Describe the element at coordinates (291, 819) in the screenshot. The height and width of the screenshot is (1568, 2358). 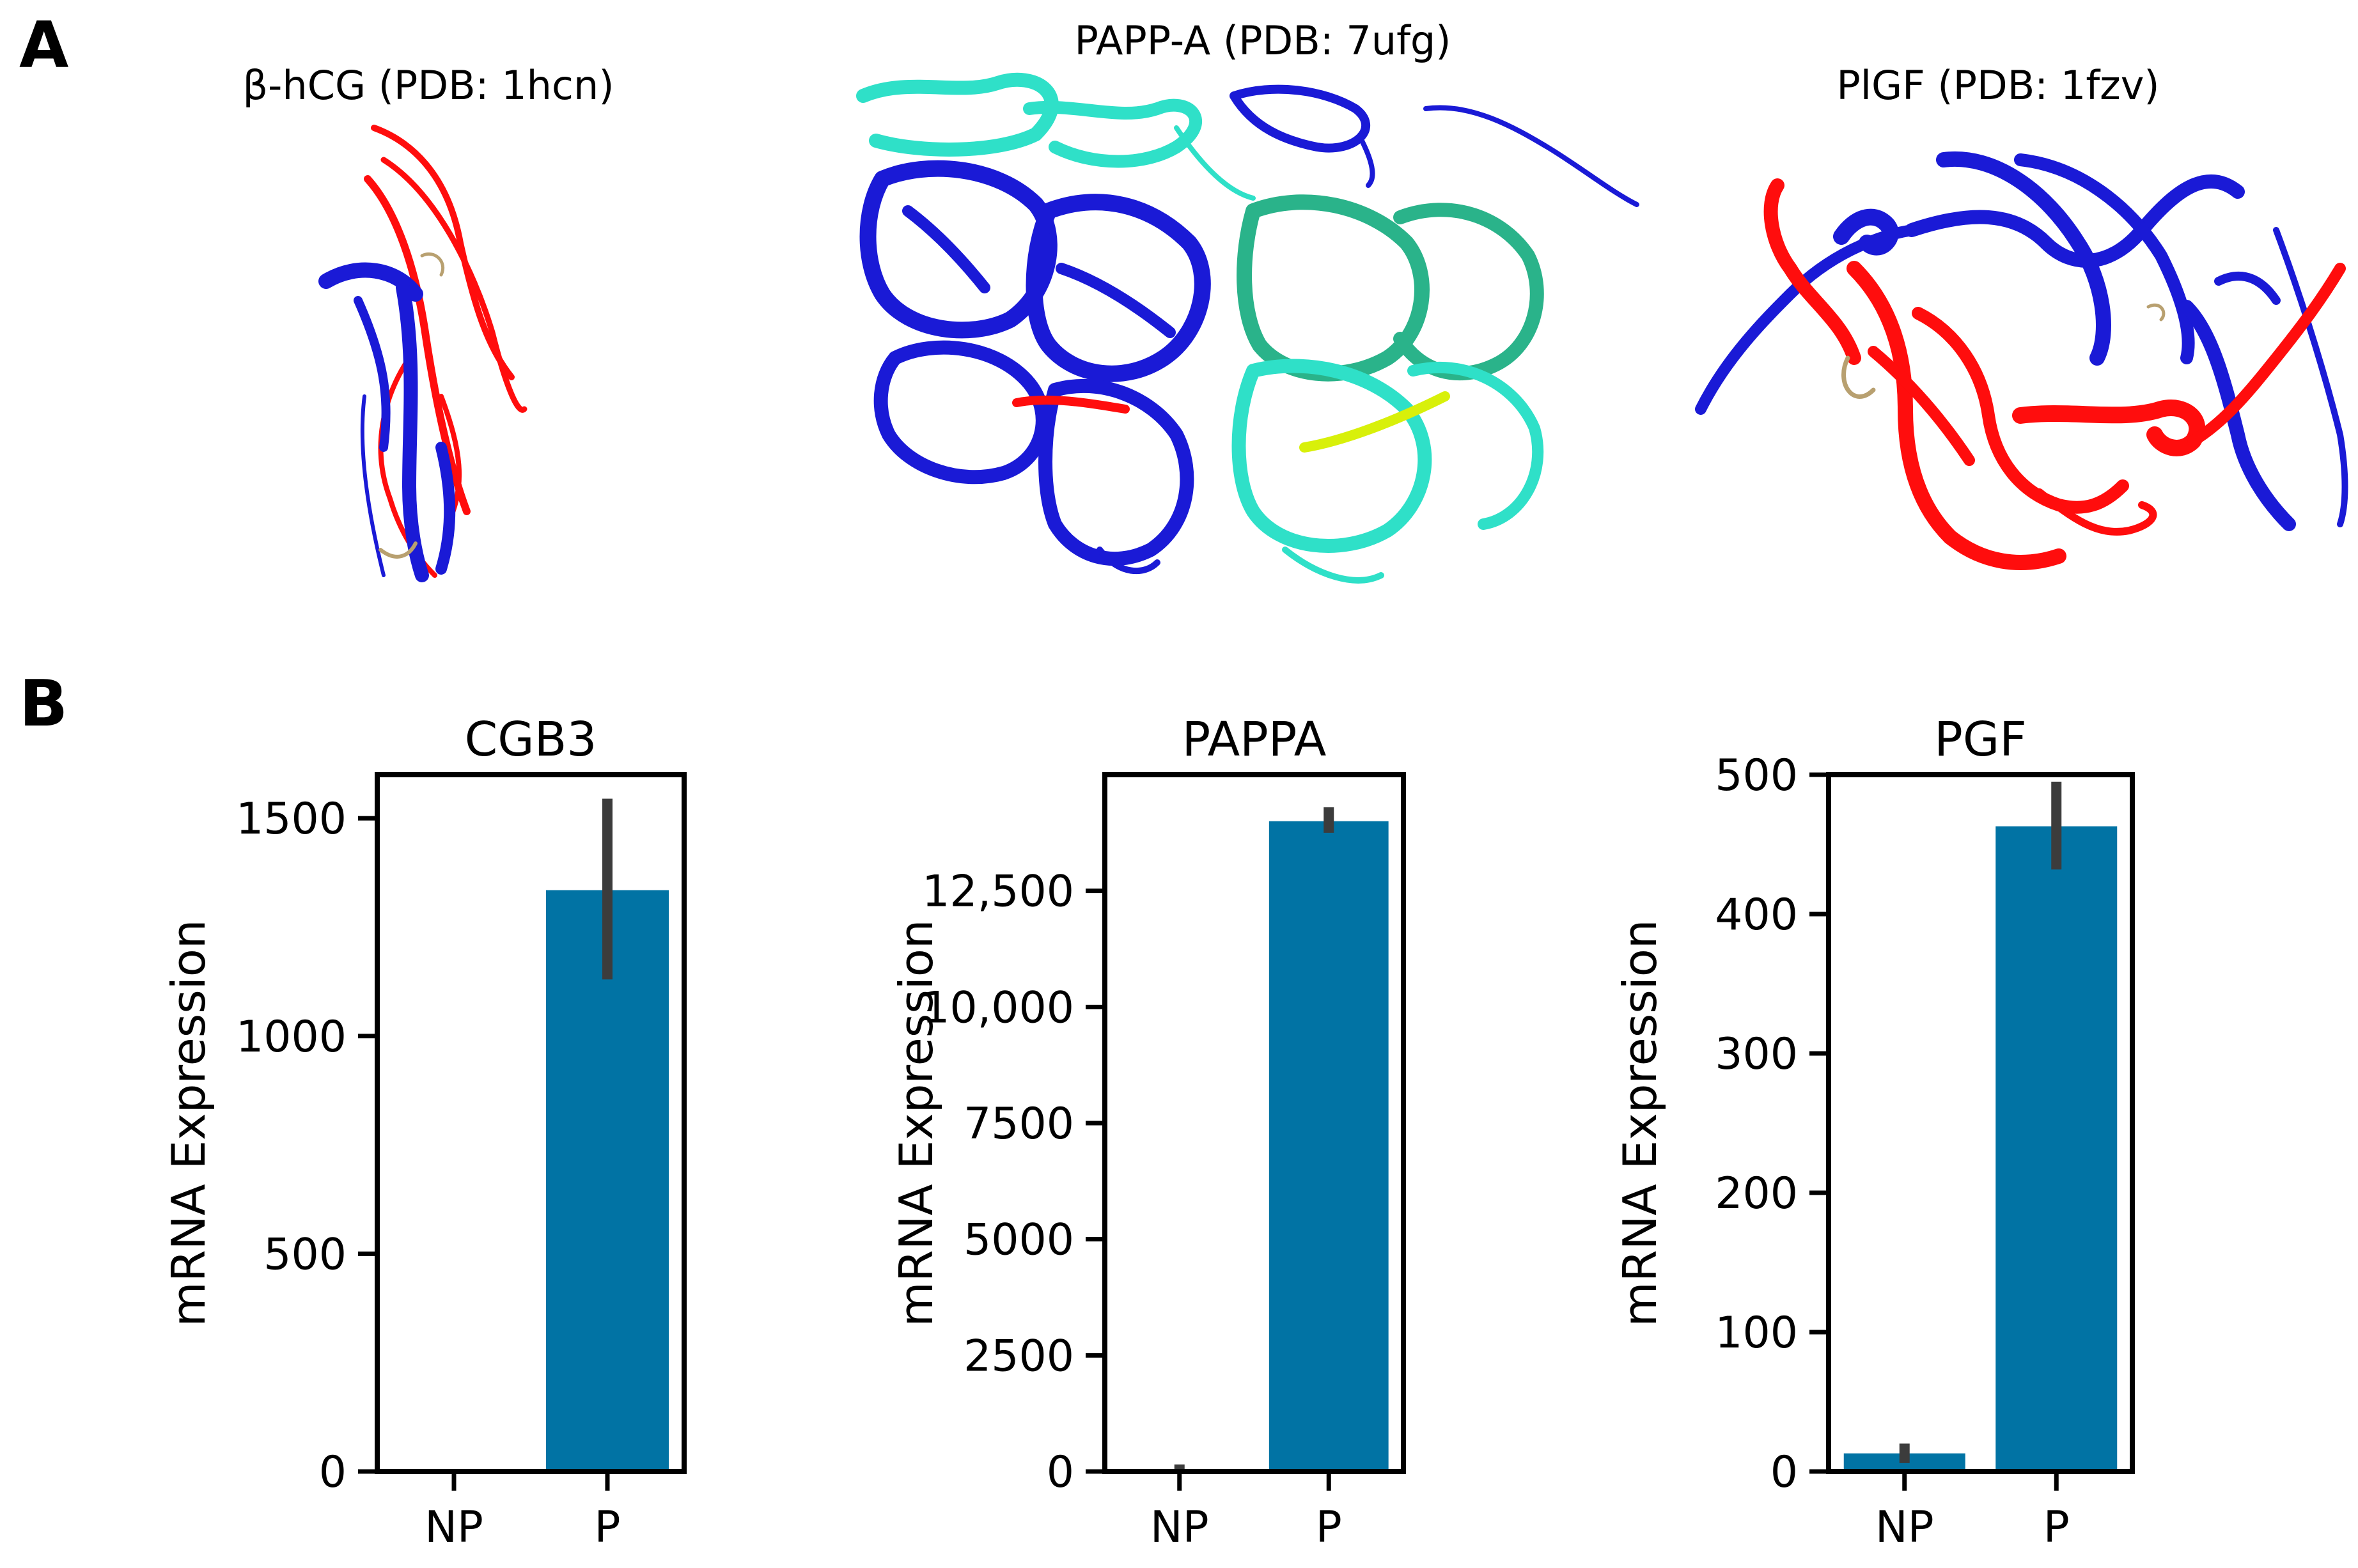
I see `y-tick-label: 1500` at that location.